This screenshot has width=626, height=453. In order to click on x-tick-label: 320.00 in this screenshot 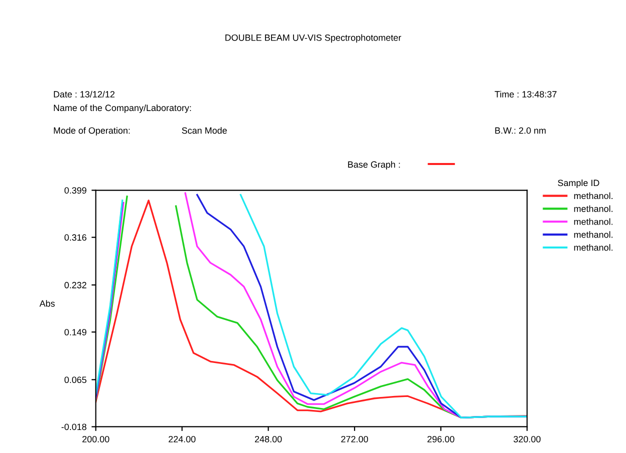, I will do `click(527, 439)`.